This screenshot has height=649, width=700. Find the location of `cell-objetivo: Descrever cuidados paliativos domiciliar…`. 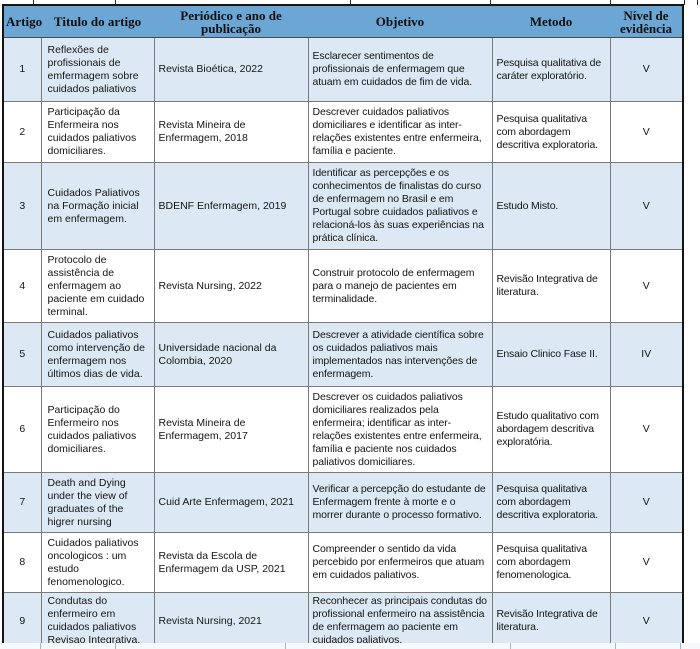

cell-objetivo: Descrever cuidados paliativos domiciliar… is located at coordinates (400, 132).